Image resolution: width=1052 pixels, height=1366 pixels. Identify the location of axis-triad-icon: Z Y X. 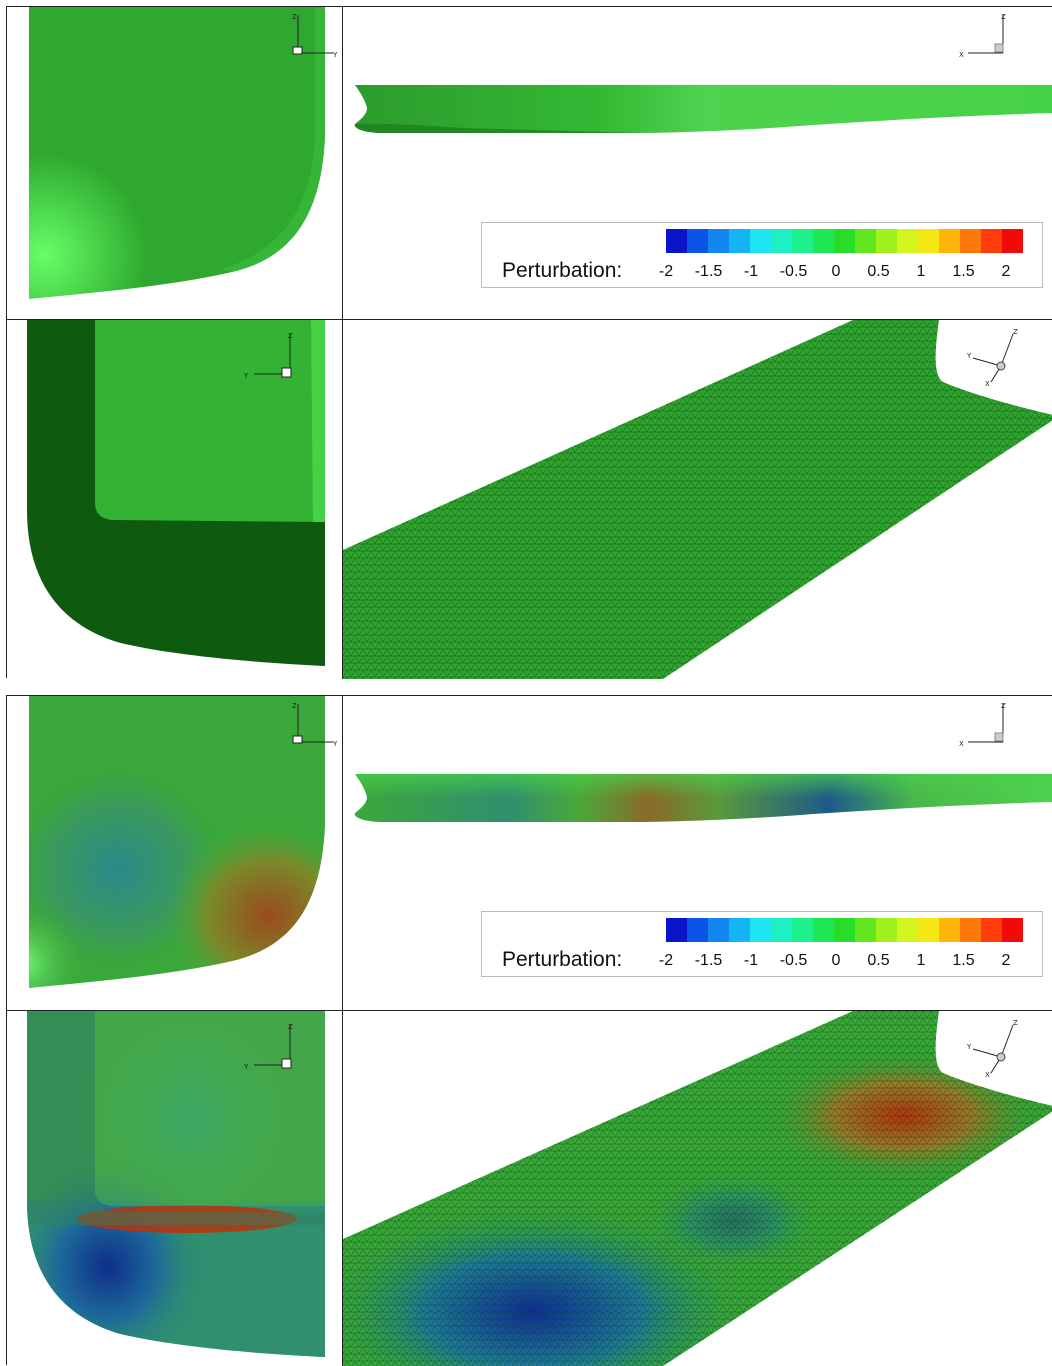
(992, 357).